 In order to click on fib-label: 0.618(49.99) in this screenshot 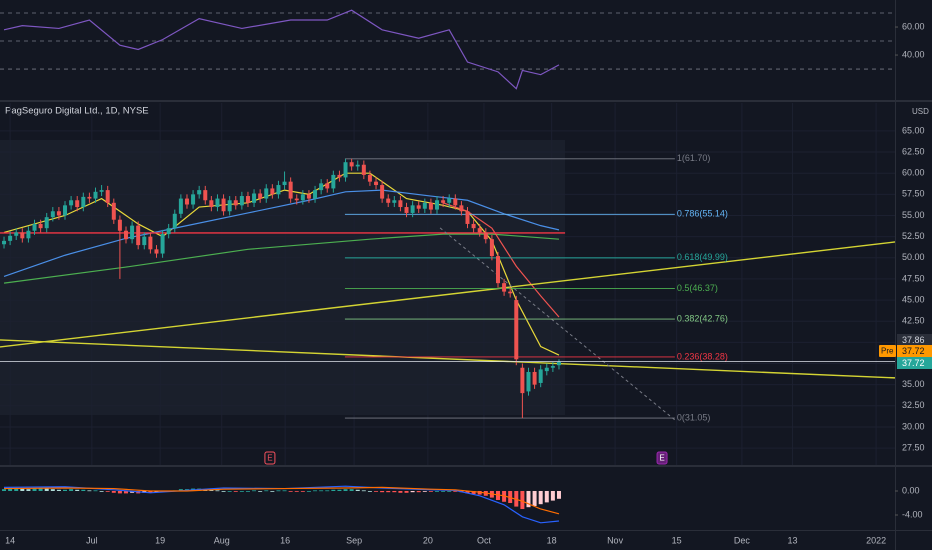, I will do `click(702, 257)`.